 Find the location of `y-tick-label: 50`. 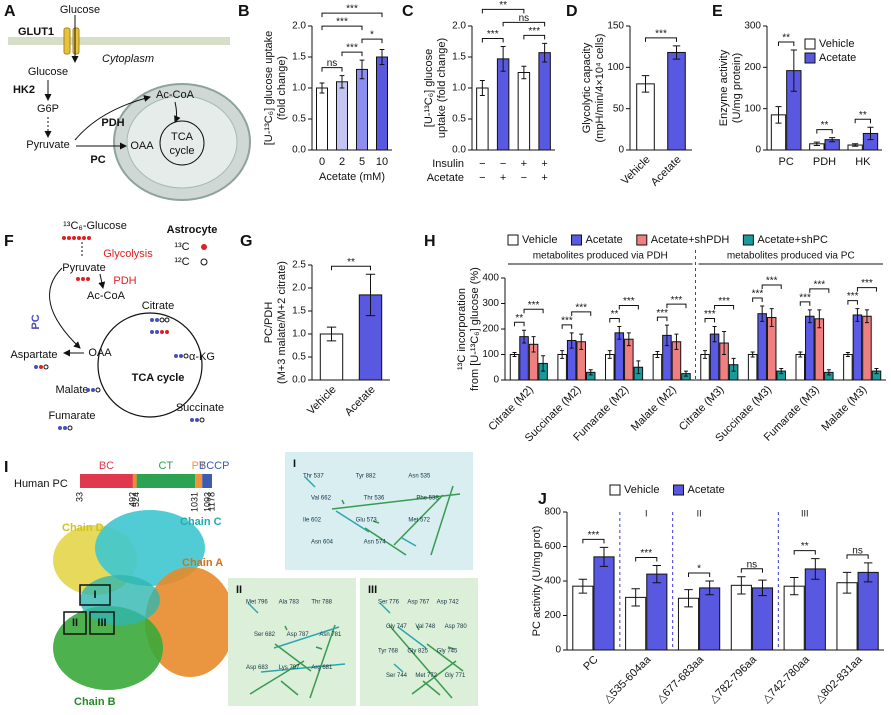

y-tick-label: 50 is located at coordinates (619, 108).